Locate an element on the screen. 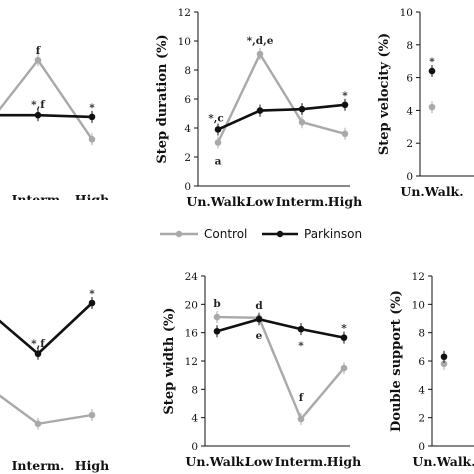 This screenshot has height=474, width=474. legend-parkinson-label: Parkinson is located at coordinates (333, 234).